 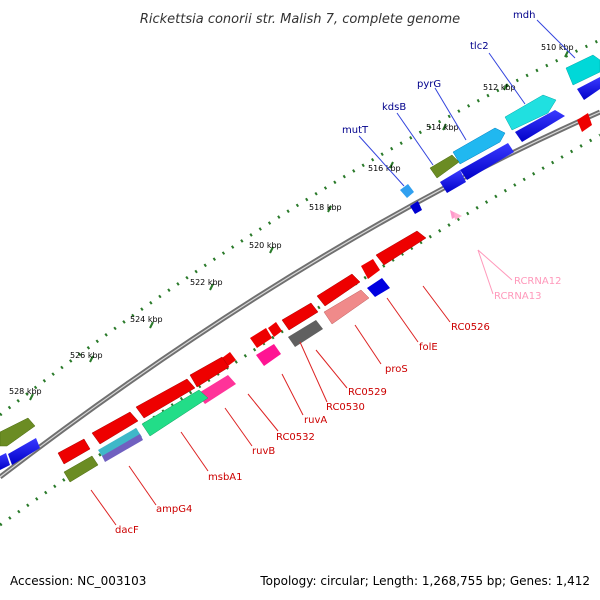 I want to click on label-RC0526: RC0526, so click(x=470, y=327).